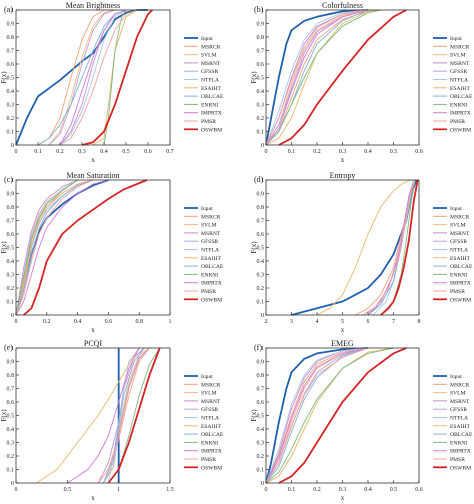 The image size is (474, 504). What do you see at coordinates (342, 322) in the screenshot?
I see `x-tick-label: 5` at bounding box center [342, 322].